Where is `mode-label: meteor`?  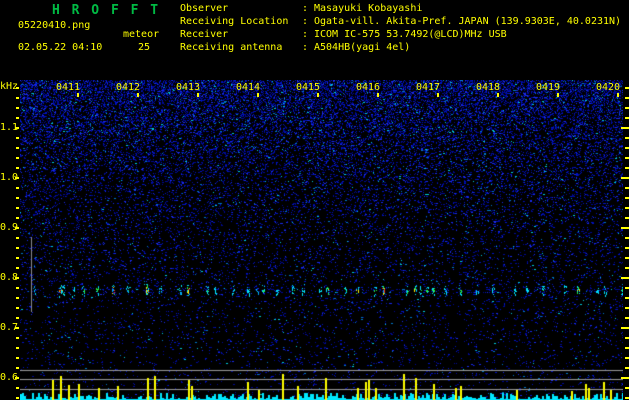
mode-label: meteor is located at coordinates (141, 34).